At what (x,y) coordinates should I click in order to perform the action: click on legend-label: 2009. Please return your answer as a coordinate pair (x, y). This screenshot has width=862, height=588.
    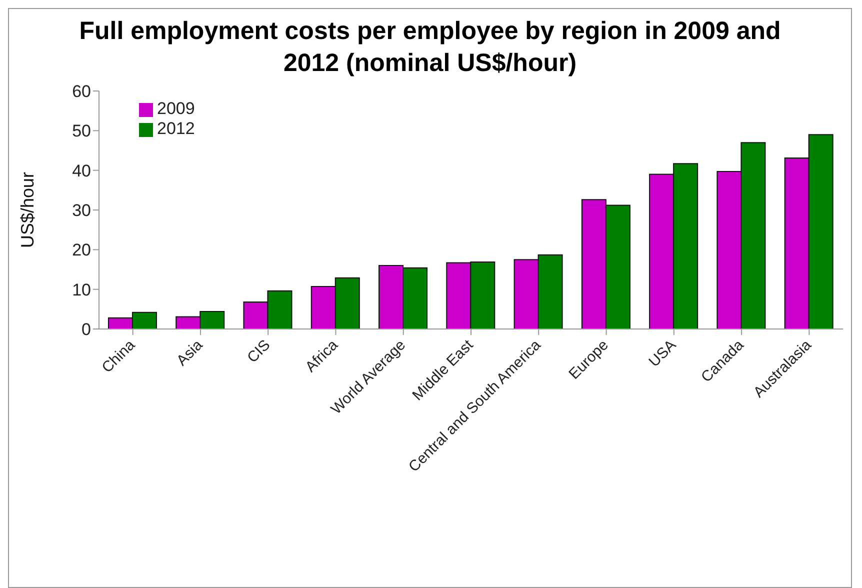
    Looking at the image, I should click on (176, 108).